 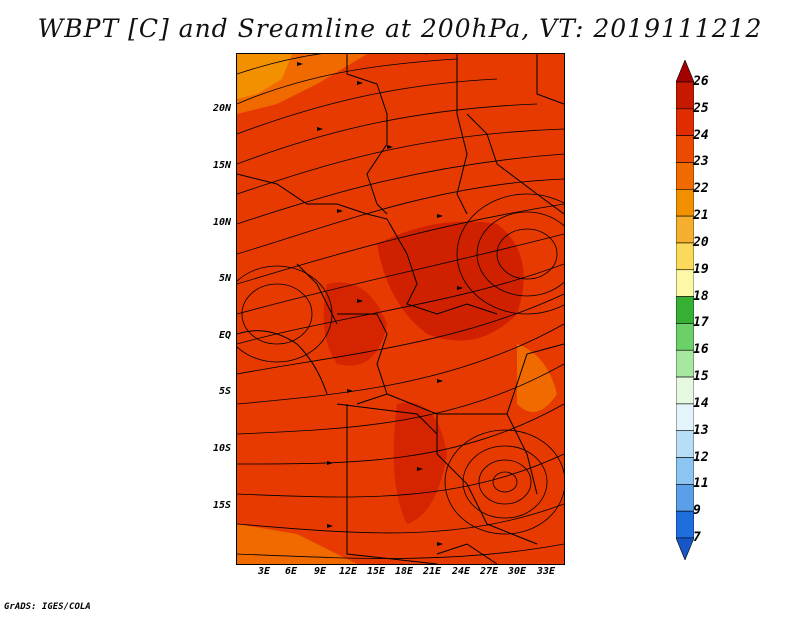 What do you see at coordinates (221, 505) in the screenshot?
I see `y-tick-label: 15S` at bounding box center [221, 505].